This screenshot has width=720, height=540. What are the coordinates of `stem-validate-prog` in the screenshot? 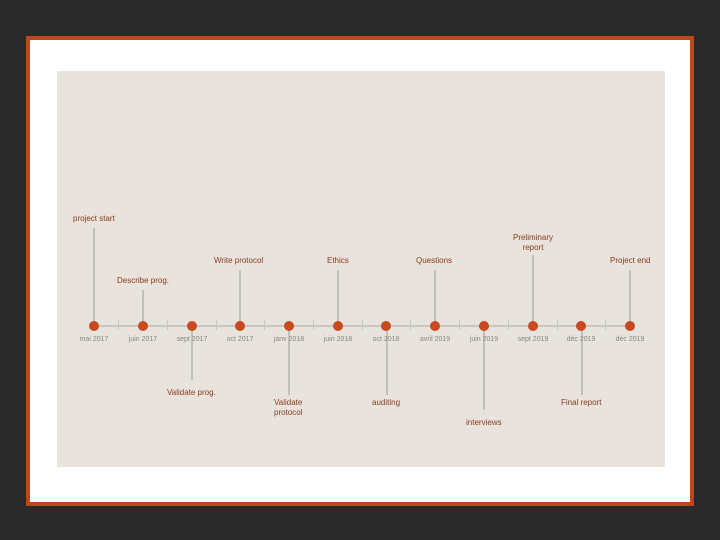 It's located at (192, 352).